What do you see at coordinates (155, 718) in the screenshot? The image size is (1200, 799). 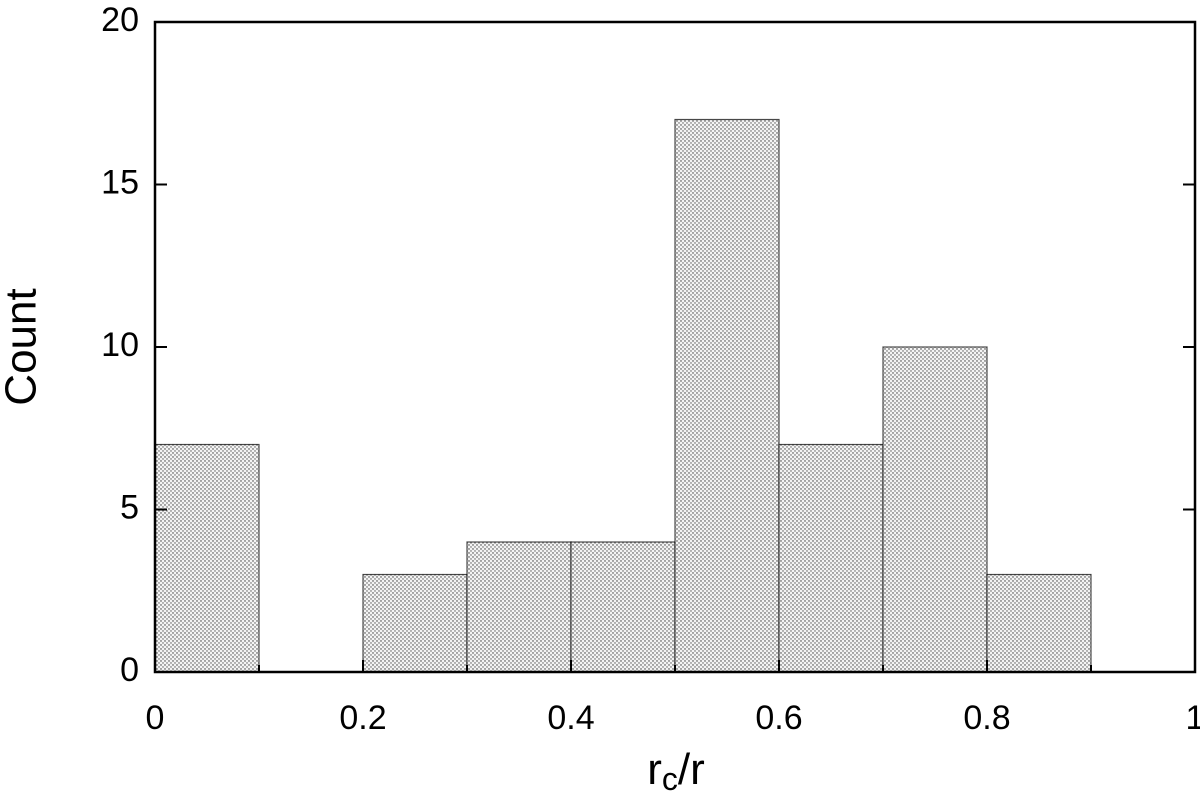 I see `x-tick-label: 0` at bounding box center [155, 718].